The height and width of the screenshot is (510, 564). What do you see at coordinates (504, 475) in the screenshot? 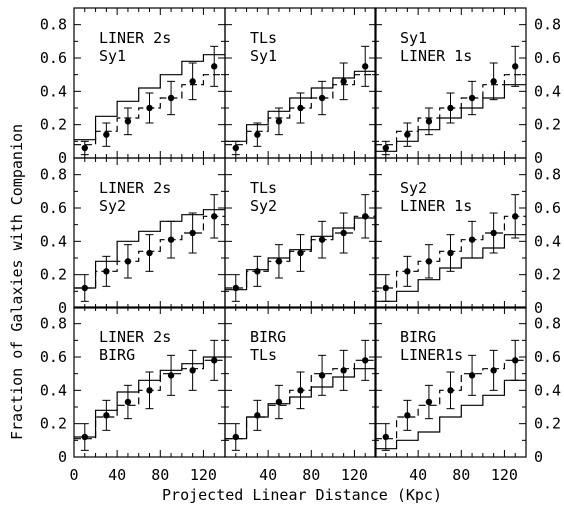
I see `x-tick-label: 120` at bounding box center [504, 475].